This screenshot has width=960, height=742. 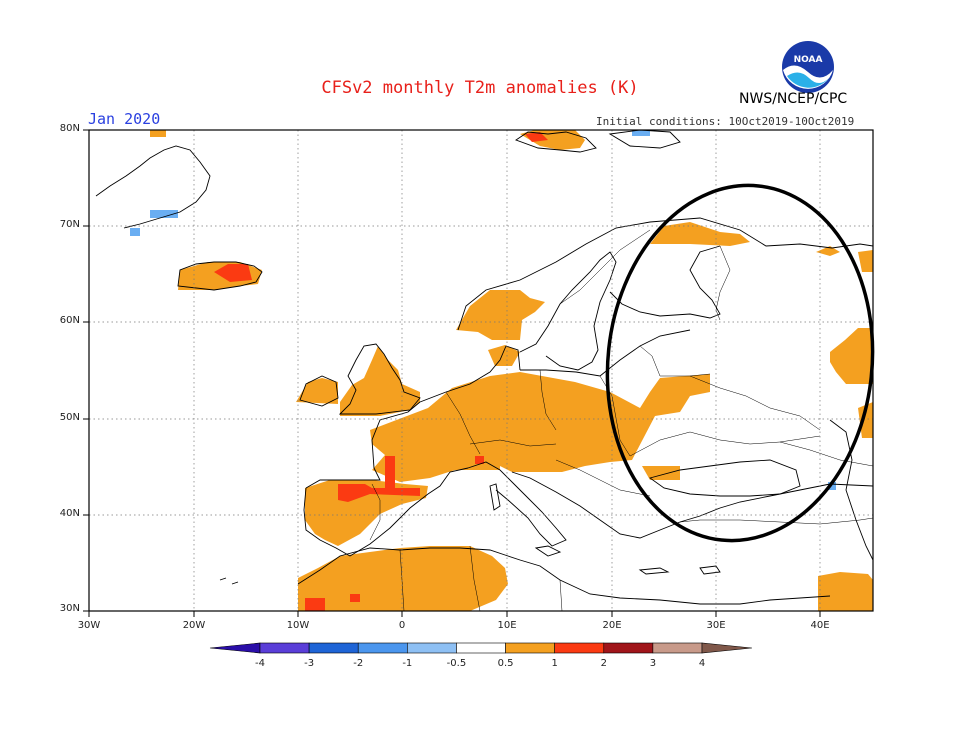 What do you see at coordinates (309, 663) in the screenshot?
I see `colorbar-label: -3` at bounding box center [309, 663].